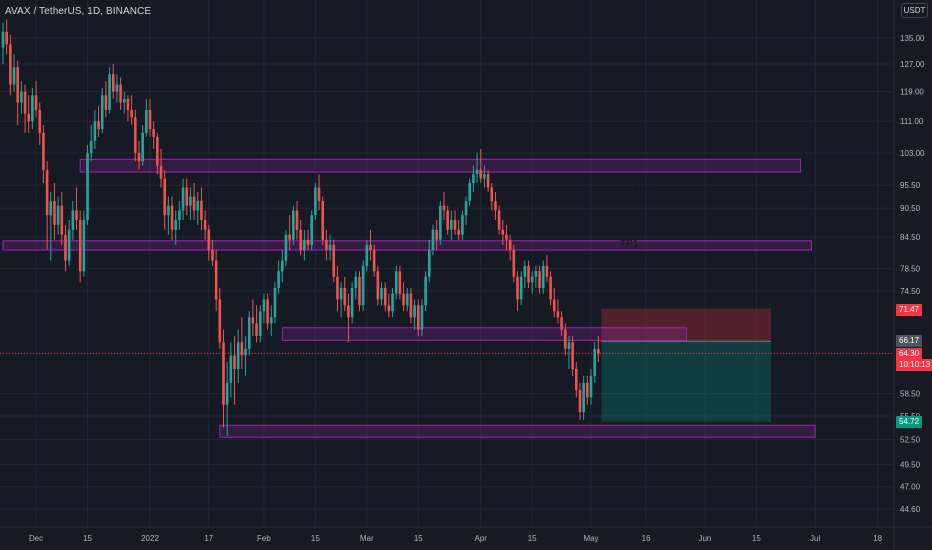 Image resolution: width=932 pixels, height=550 pixels. What do you see at coordinates (912, 153) in the screenshot?
I see `y-tick-label: 103.00` at bounding box center [912, 153].